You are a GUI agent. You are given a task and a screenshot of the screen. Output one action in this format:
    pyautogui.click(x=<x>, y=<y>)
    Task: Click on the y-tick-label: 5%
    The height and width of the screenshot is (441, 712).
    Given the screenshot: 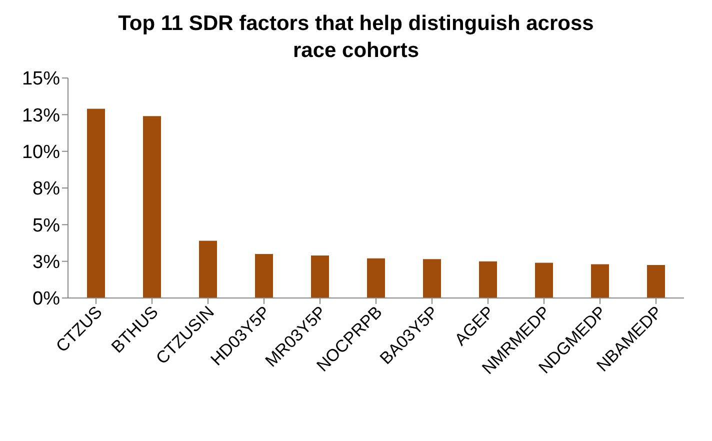 What is the action you would take?
    pyautogui.click(x=46, y=225)
    